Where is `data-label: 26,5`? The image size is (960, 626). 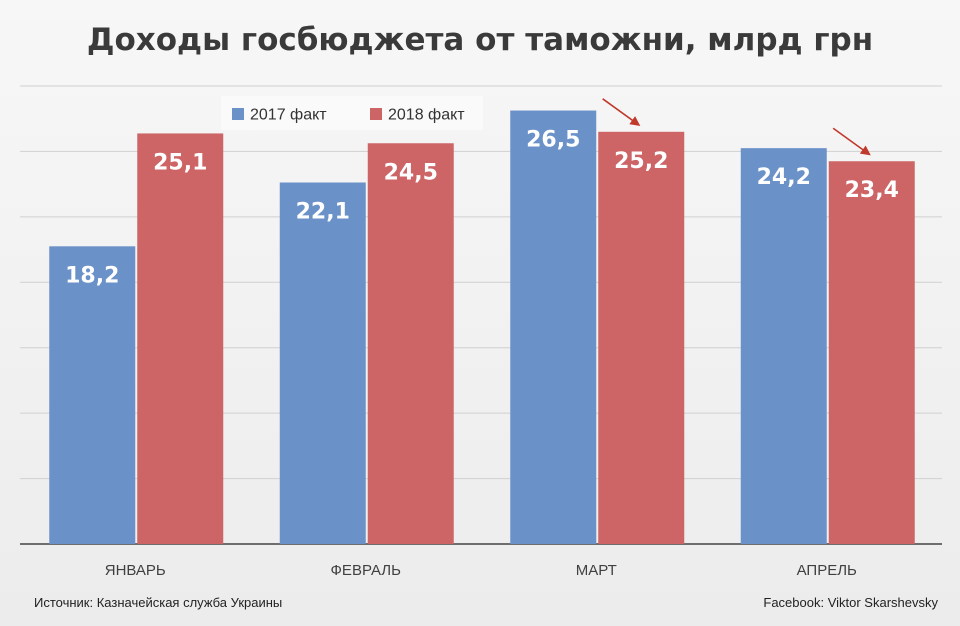
data-label: 26,5 is located at coordinates (553, 140).